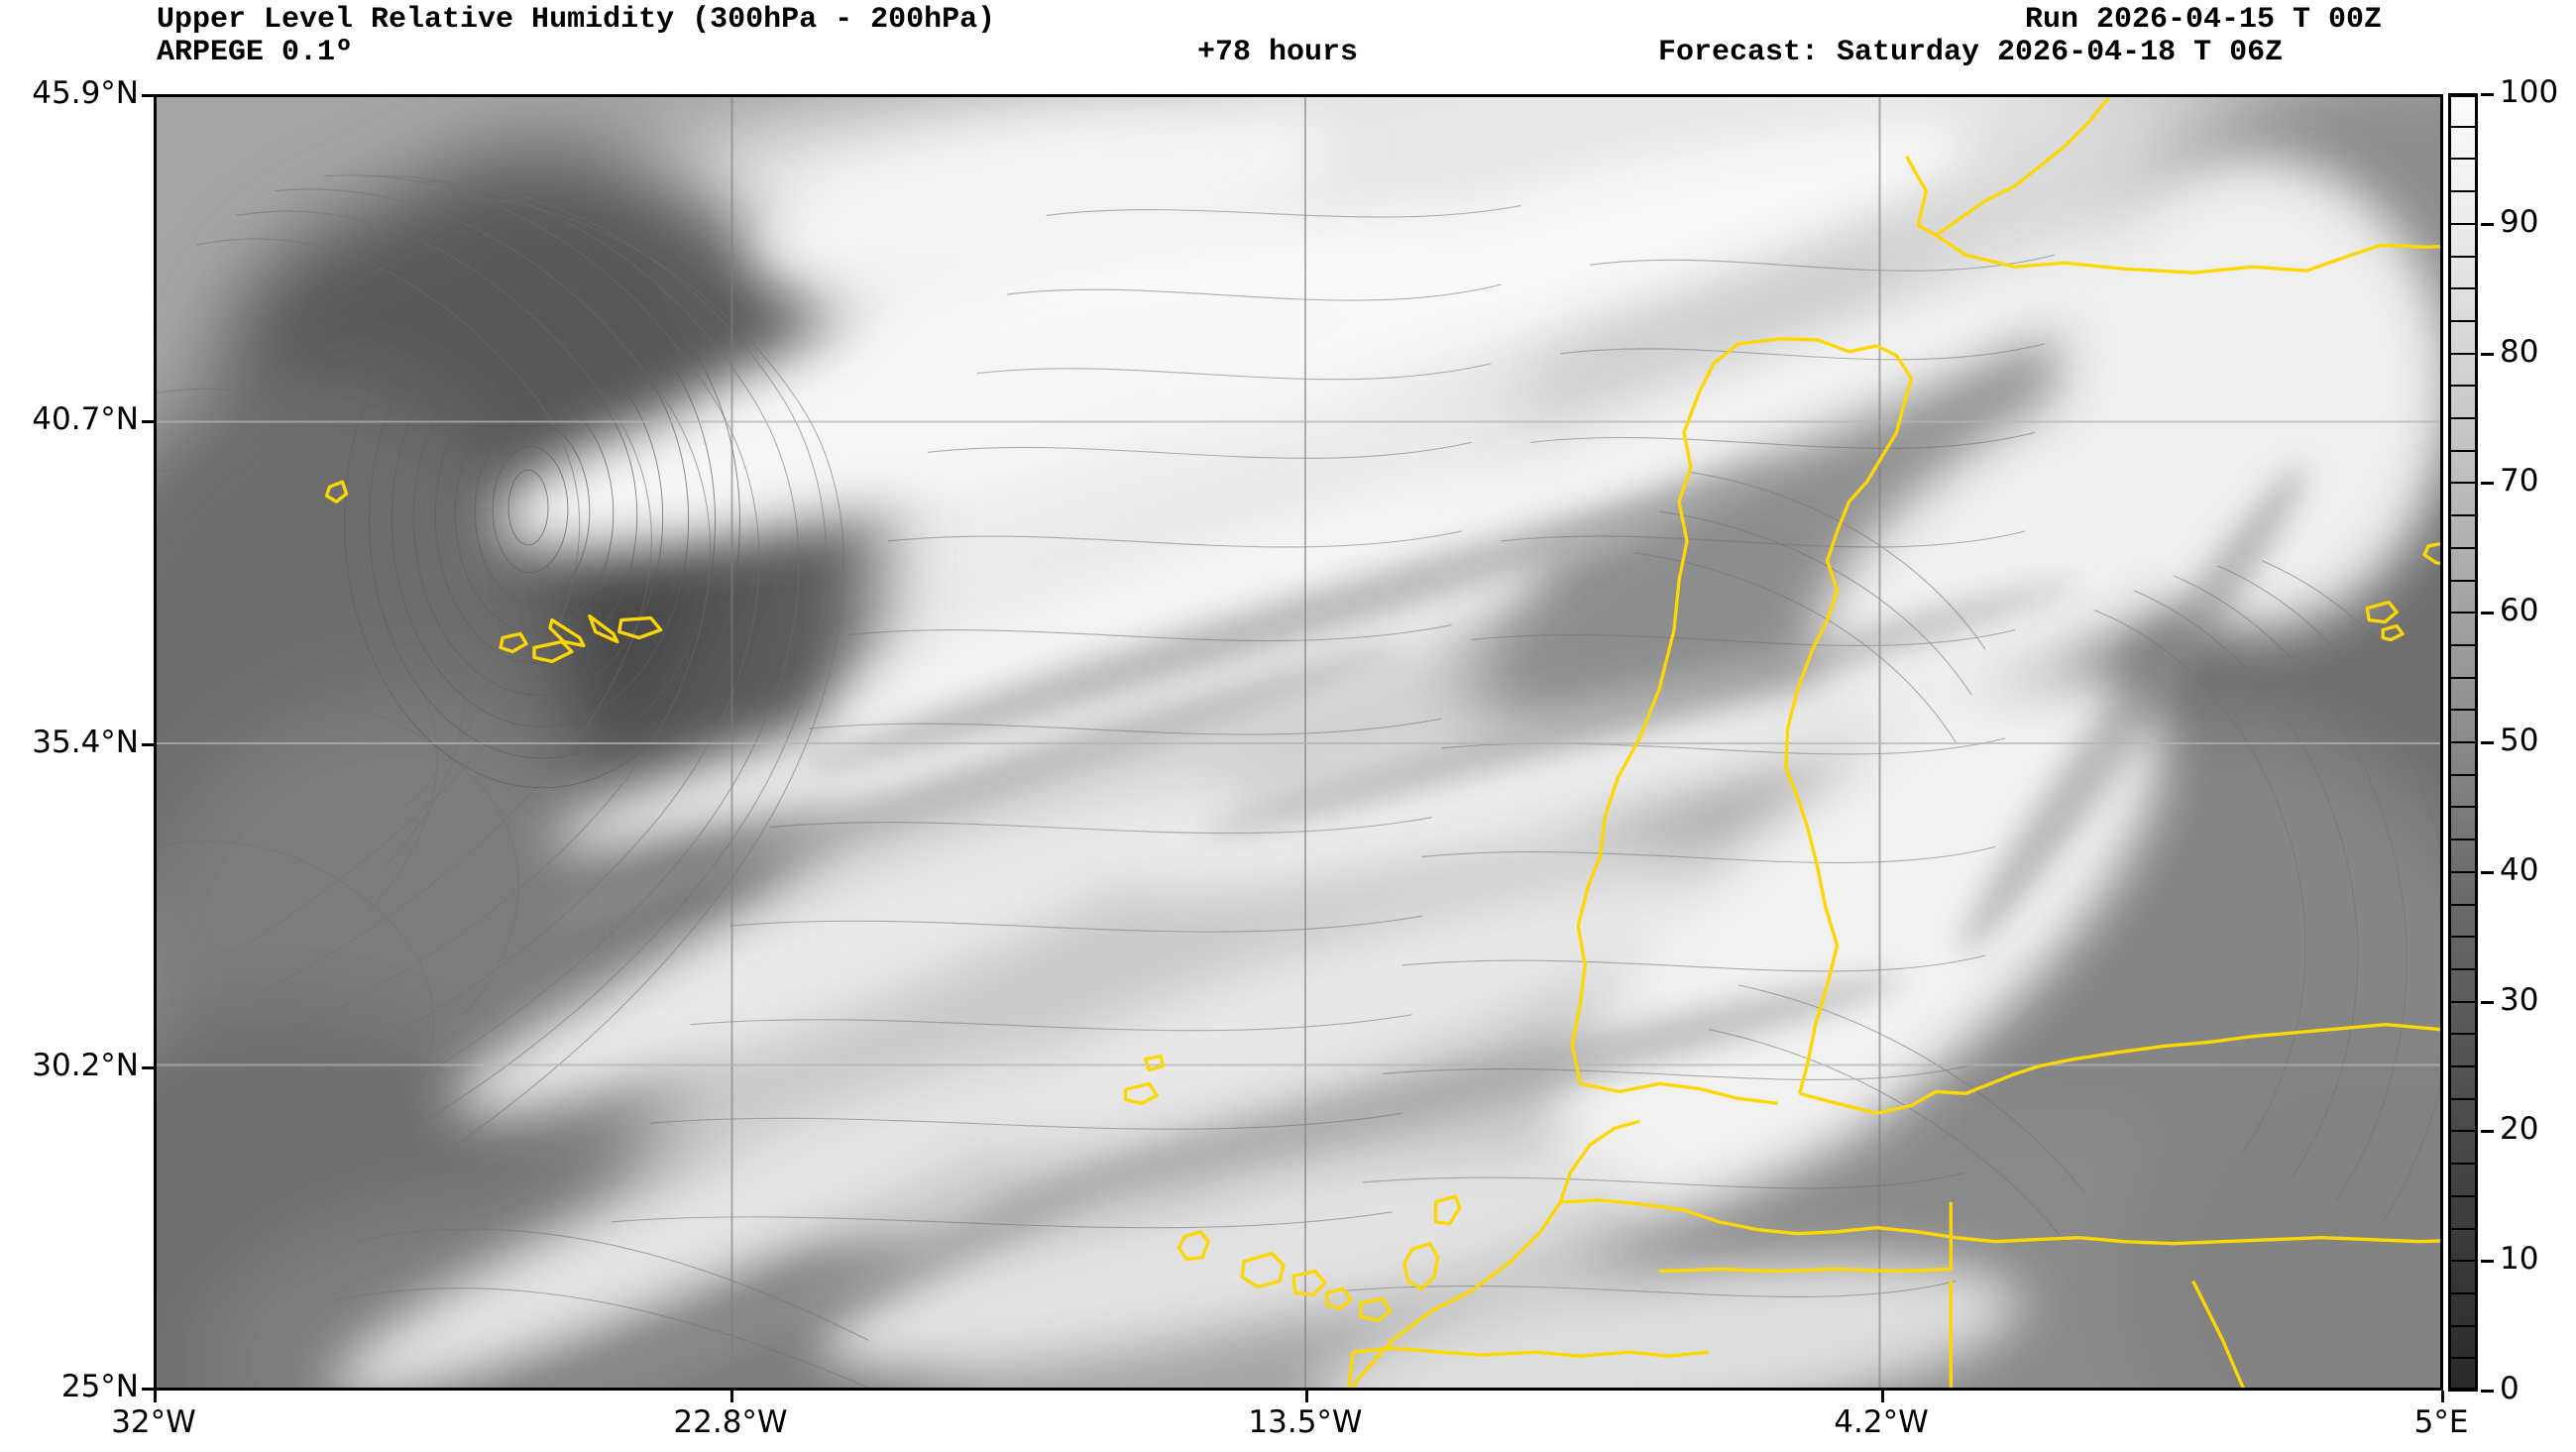  What do you see at coordinates (1971, 52) in the screenshot?
I see `forecast-valid-label: Forecast: Saturday 2026-04-18 T 06Z` at bounding box center [1971, 52].